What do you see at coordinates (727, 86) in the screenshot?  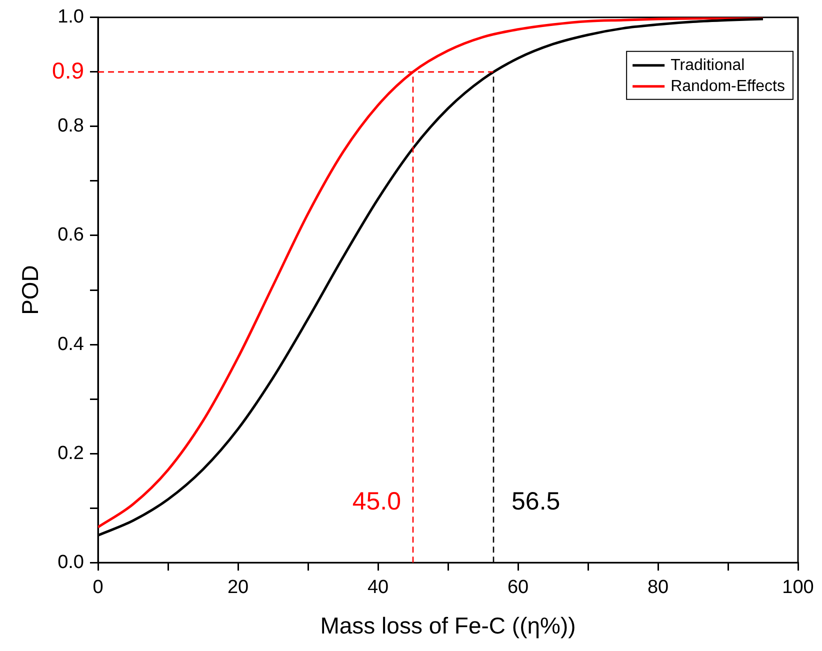 I see `legend-label: Random-Effects` at bounding box center [727, 86].